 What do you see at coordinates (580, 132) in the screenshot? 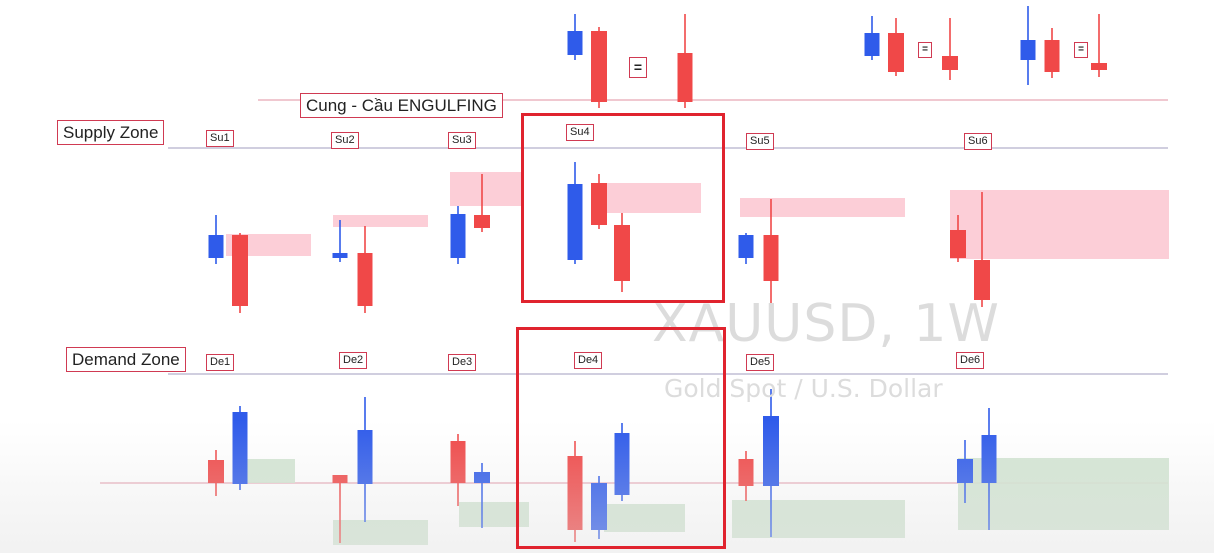
I see `marker-su4: Su4` at bounding box center [580, 132].